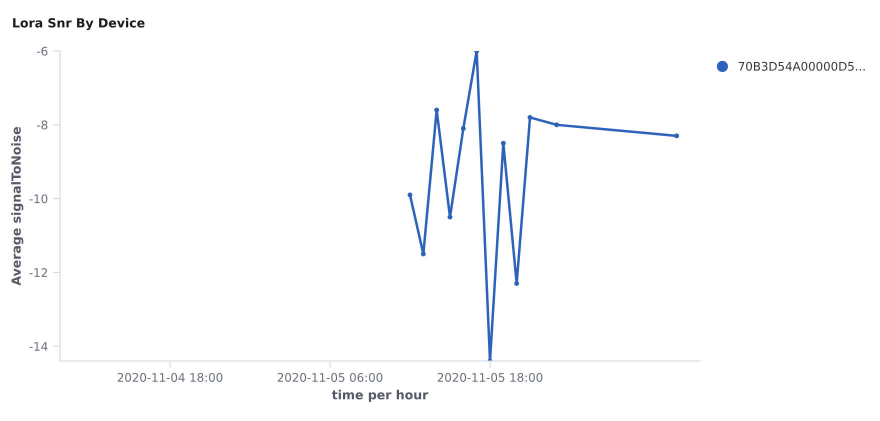 The width and height of the screenshot is (880, 421). I want to click on x-tick-label: 2020-11-05 18:00, so click(490, 377).